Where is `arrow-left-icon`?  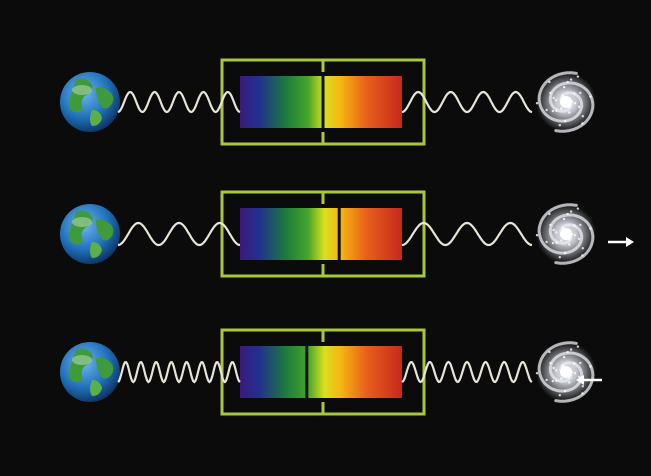 arrow-left-icon is located at coordinates (589, 380).